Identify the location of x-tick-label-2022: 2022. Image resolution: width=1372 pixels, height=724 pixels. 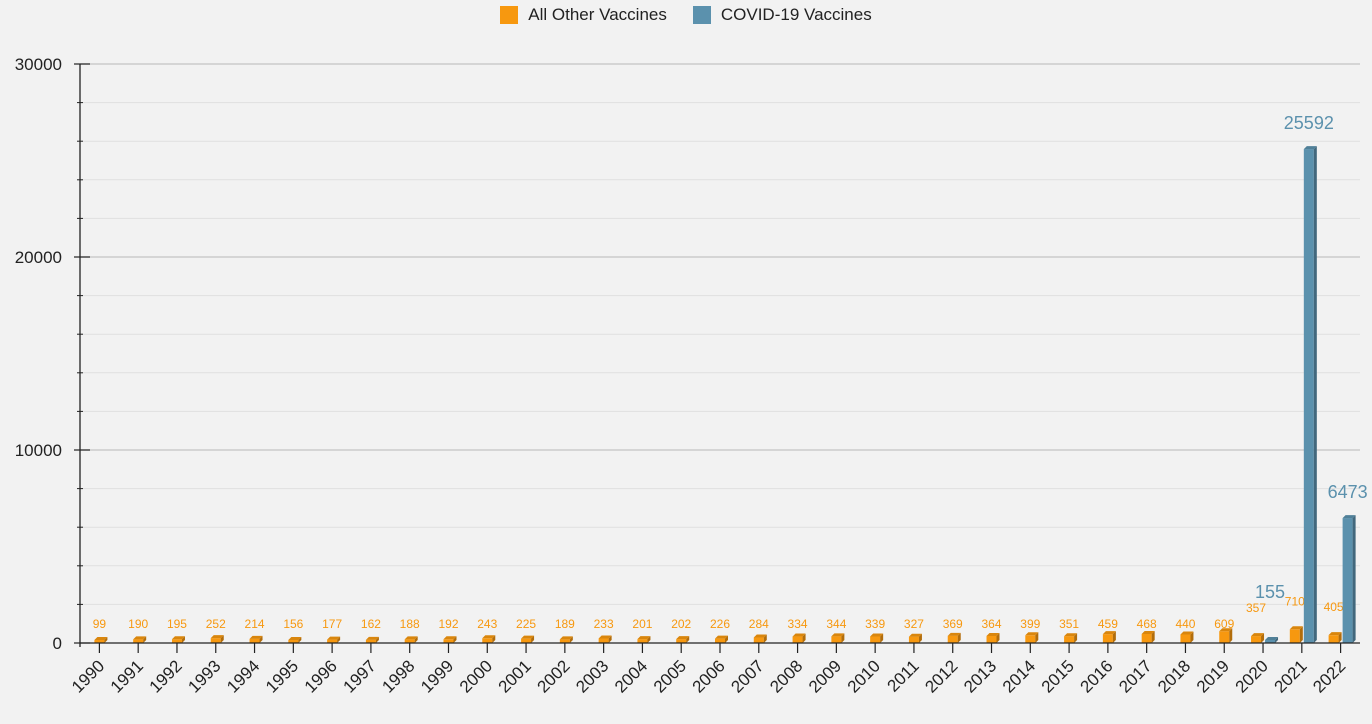
(1329, 676).